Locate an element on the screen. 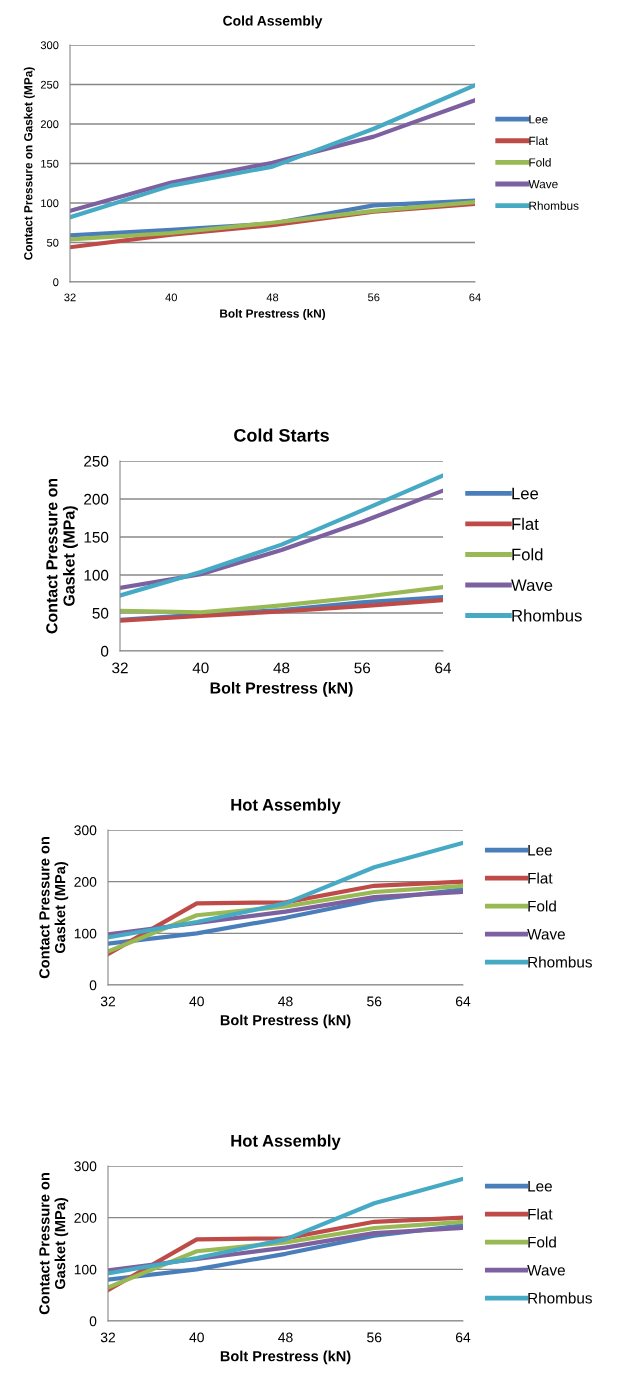  chart-title: Cold Starts is located at coordinates (281, 435).